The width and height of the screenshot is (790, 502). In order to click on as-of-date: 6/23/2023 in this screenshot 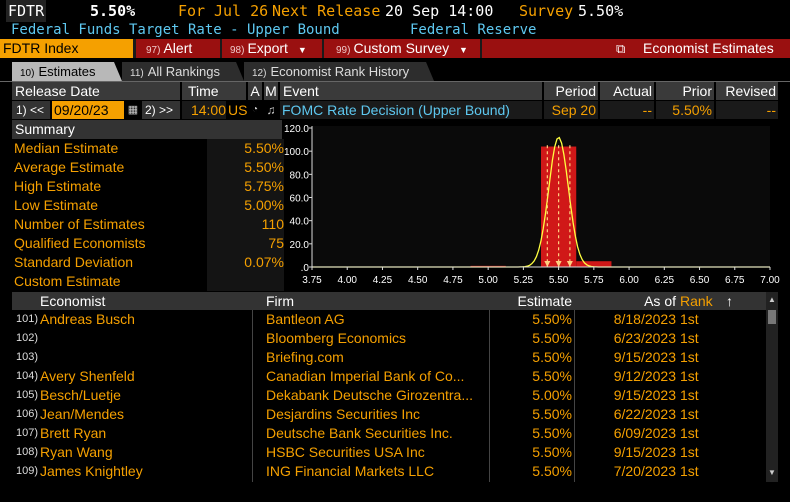, I will do `click(644, 338)`.